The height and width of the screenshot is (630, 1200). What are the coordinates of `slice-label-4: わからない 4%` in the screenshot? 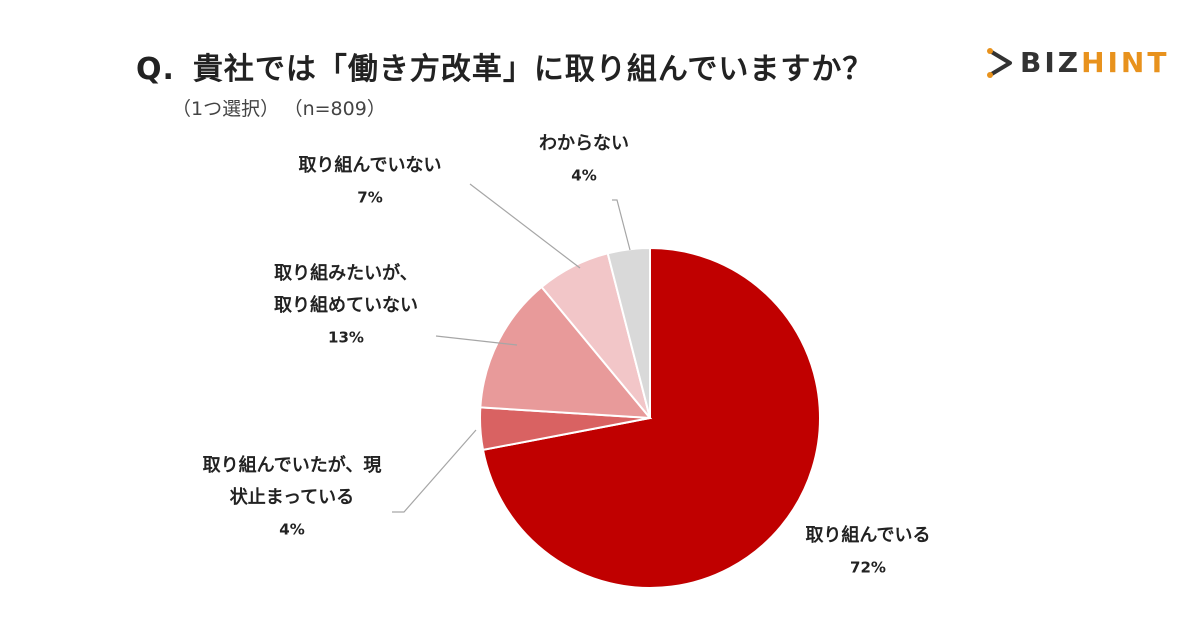 It's located at (584, 159).